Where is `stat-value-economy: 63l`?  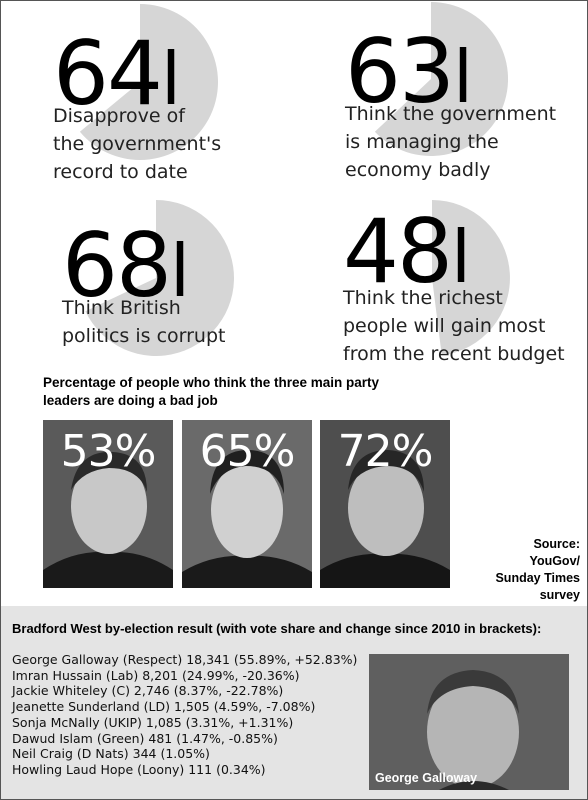
stat-value-economy: 63l is located at coordinates (409, 71).